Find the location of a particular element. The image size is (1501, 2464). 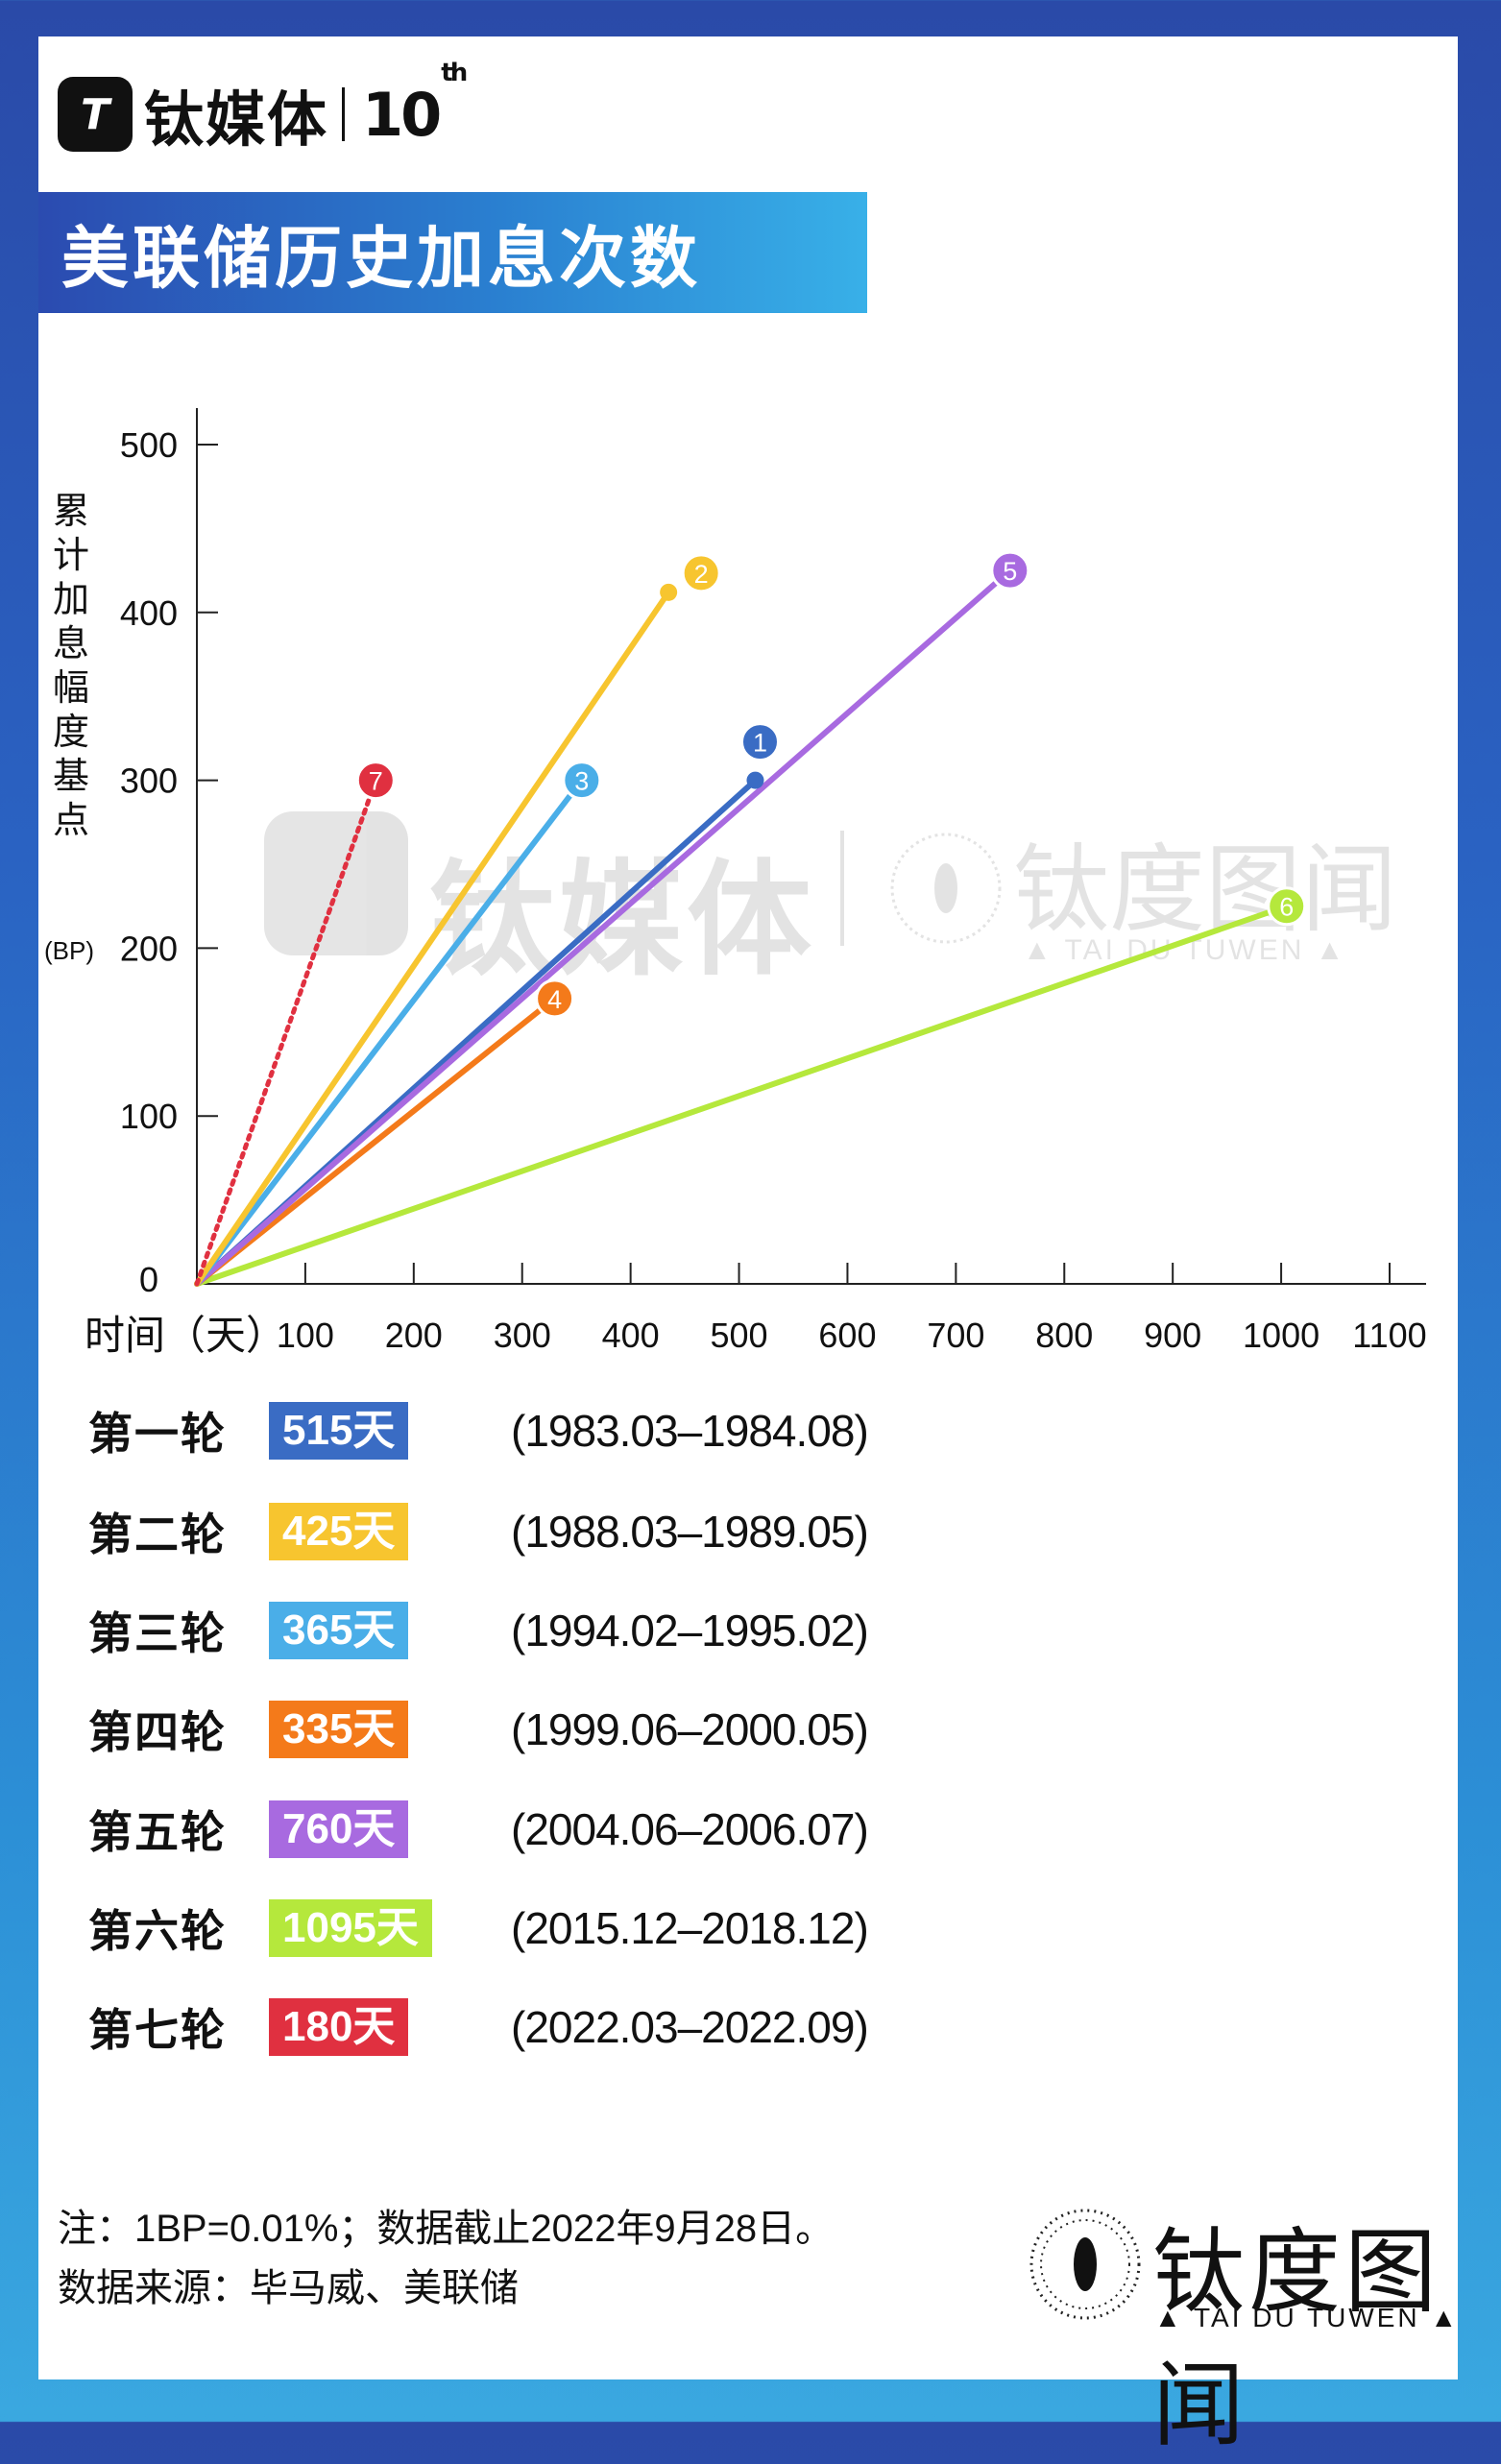

legend-round-name: 第六轮 is located at coordinates (157, 1931).